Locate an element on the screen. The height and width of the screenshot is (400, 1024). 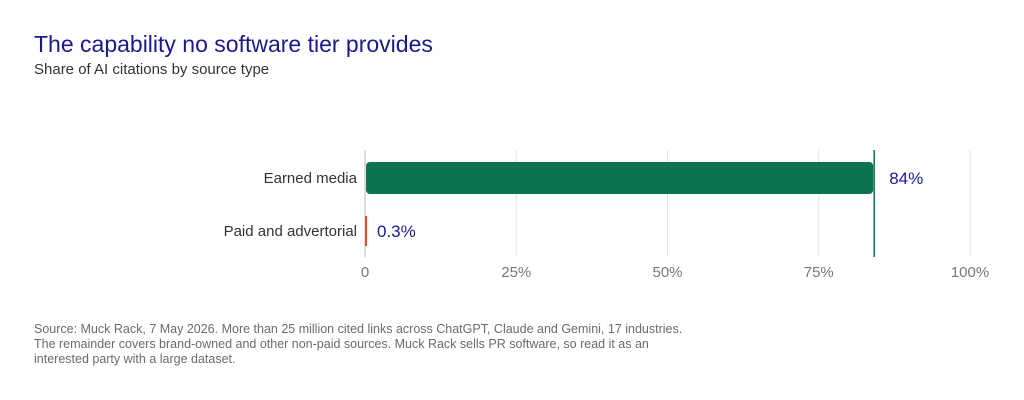
chart-title: The capability no software tier provides is located at coordinates (233, 44).